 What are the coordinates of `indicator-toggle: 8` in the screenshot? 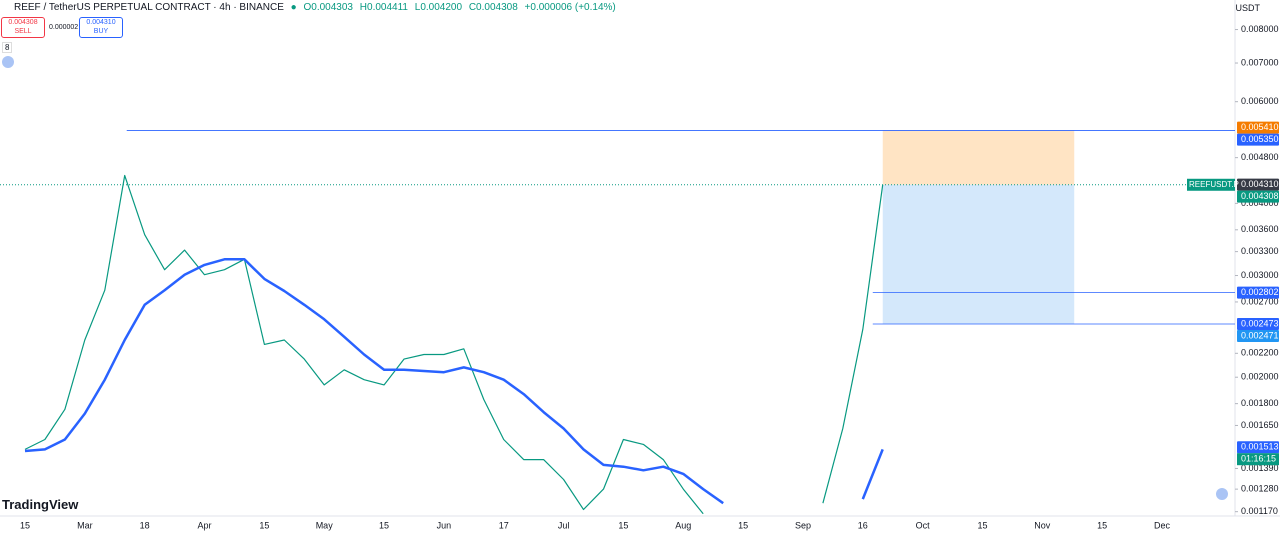 It's located at (7, 47).